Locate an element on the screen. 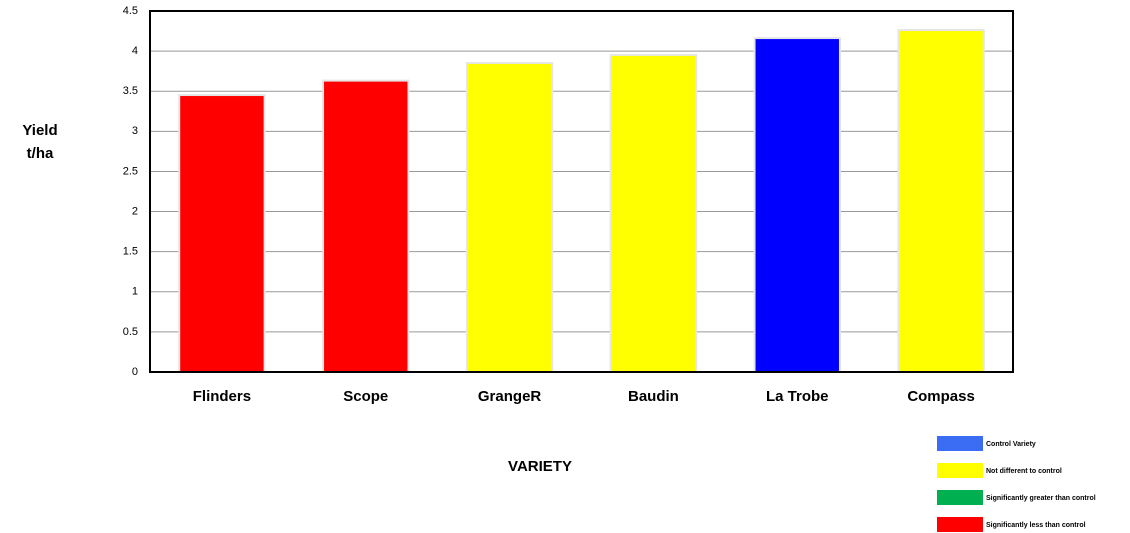 This screenshot has width=1130, height=533. legend-label: Significantly less than control is located at coordinates (1036, 525).